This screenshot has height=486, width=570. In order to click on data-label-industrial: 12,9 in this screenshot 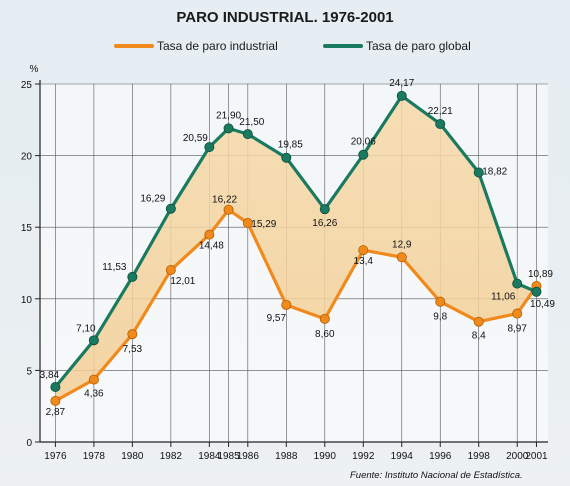, I will do `click(402, 244)`.